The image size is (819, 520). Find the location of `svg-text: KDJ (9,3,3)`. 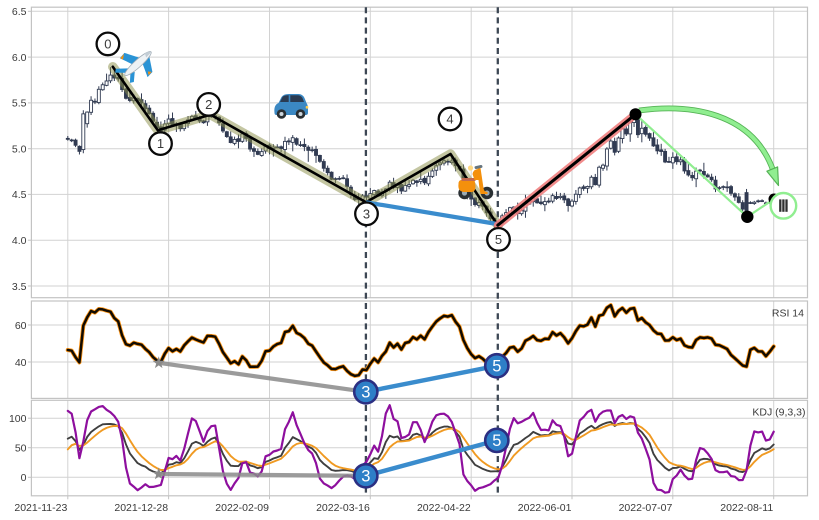

svg-text: KDJ (9,3,3) is located at coordinates (778, 413).